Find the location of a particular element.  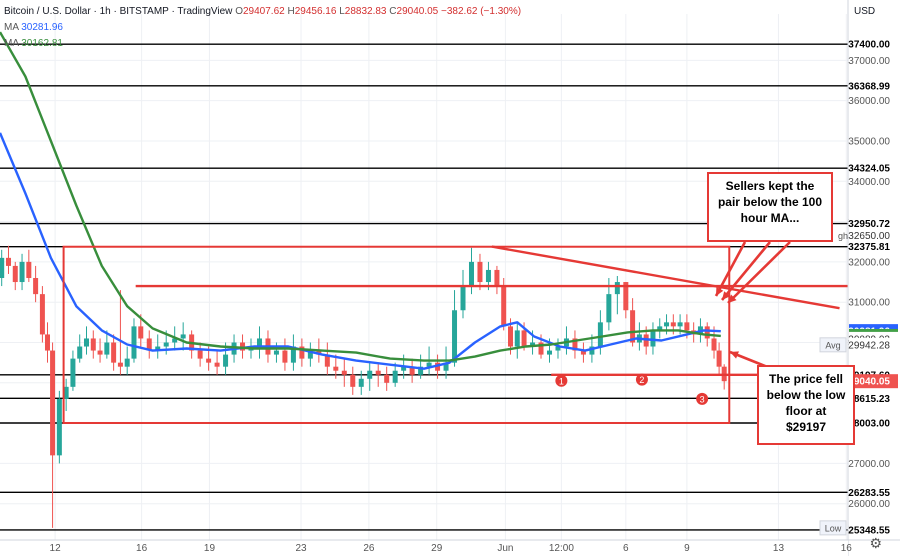

high-label: H is located at coordinates (291, 11).